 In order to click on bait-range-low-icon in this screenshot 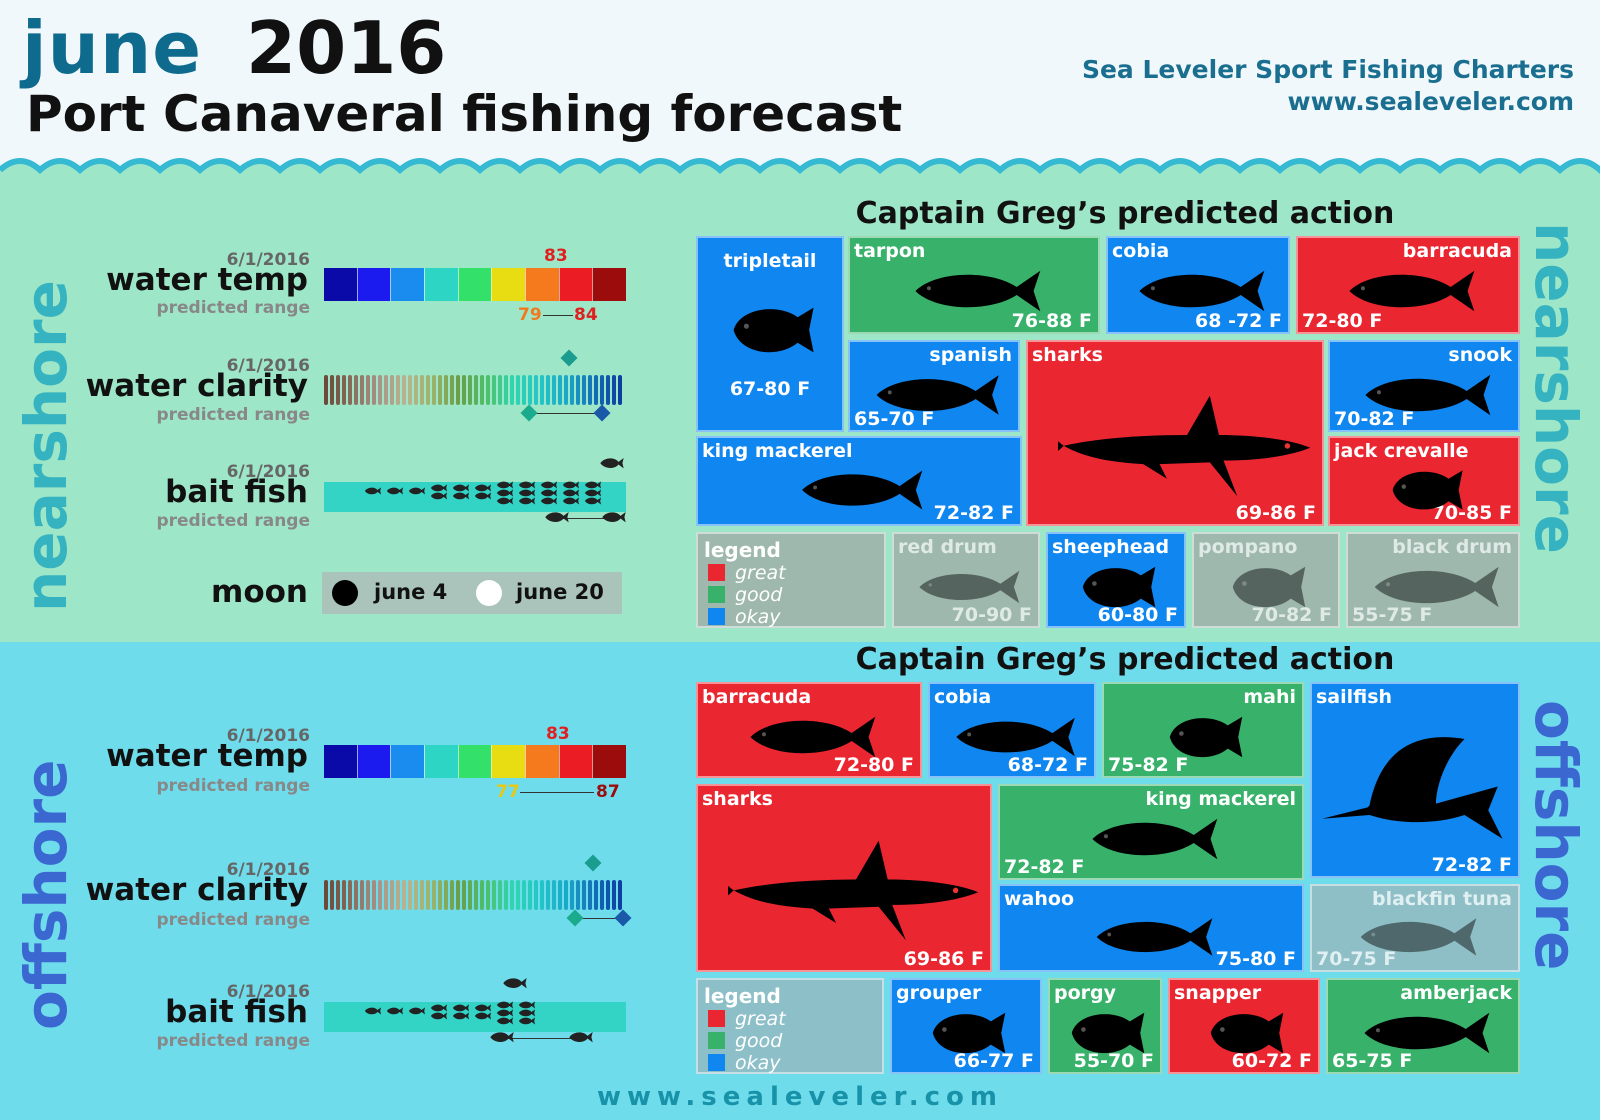, I will do `click(502, 1037)`.